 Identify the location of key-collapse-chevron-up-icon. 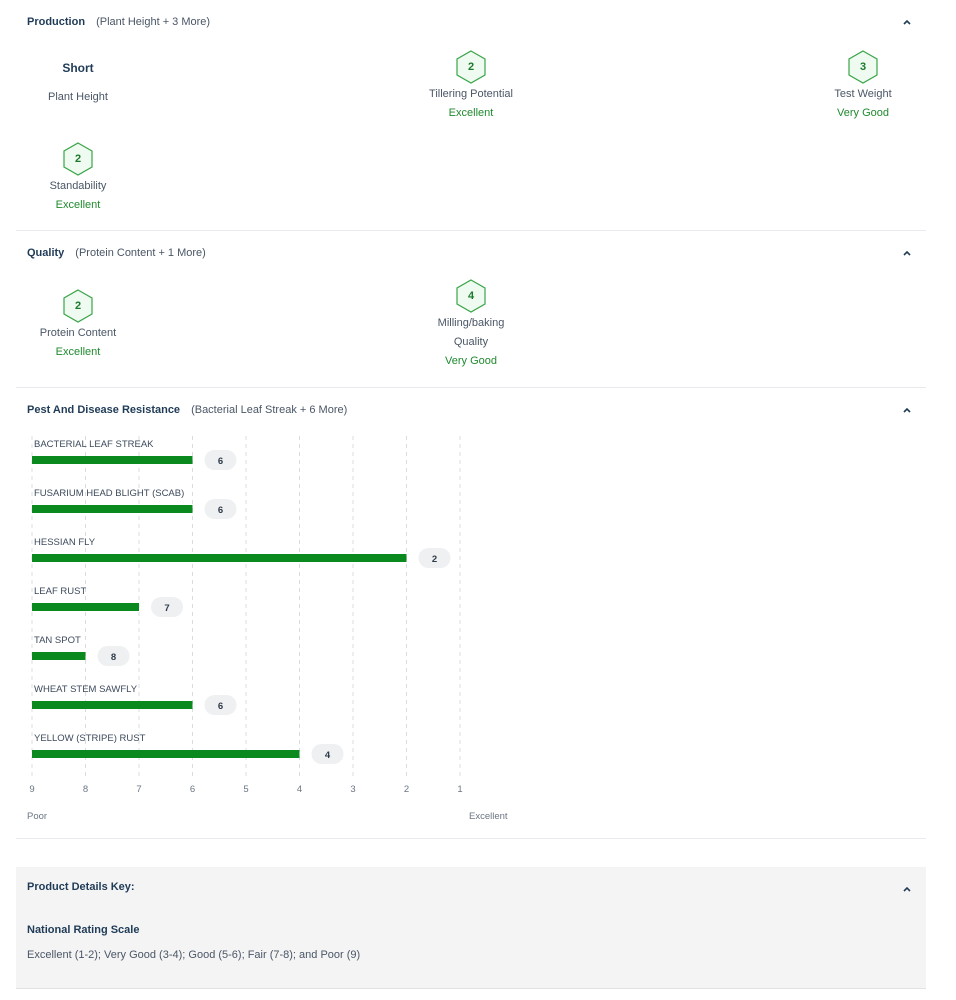
(907, 889).